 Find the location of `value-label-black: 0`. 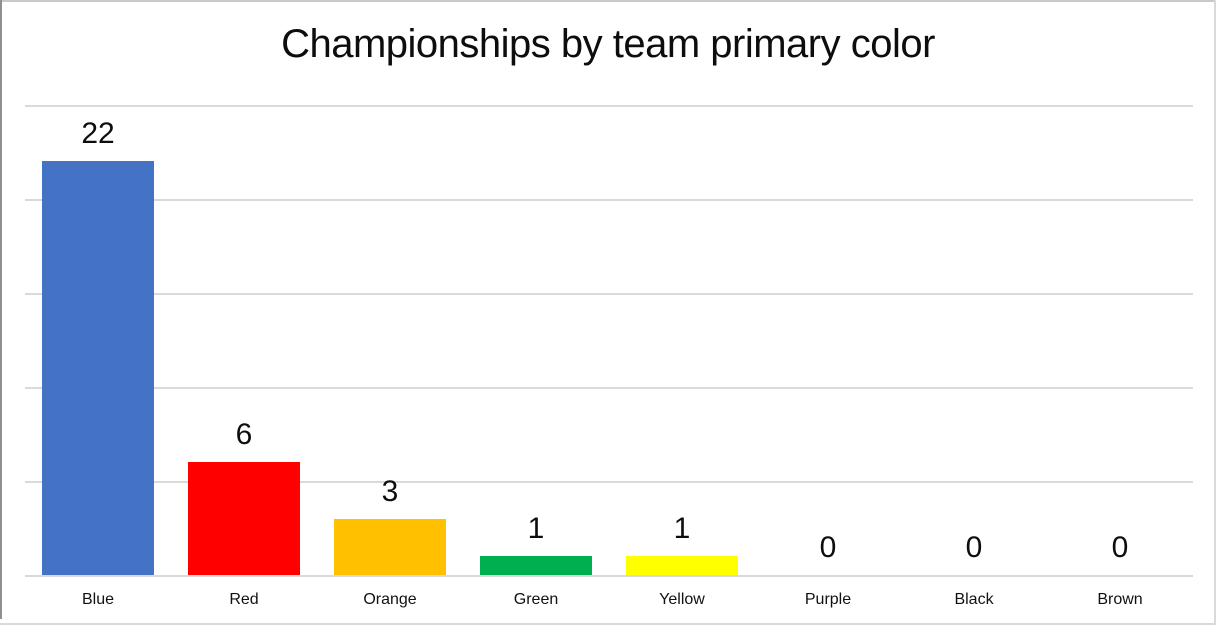

value-label-black: 0 is located at coordinates (974, 547).